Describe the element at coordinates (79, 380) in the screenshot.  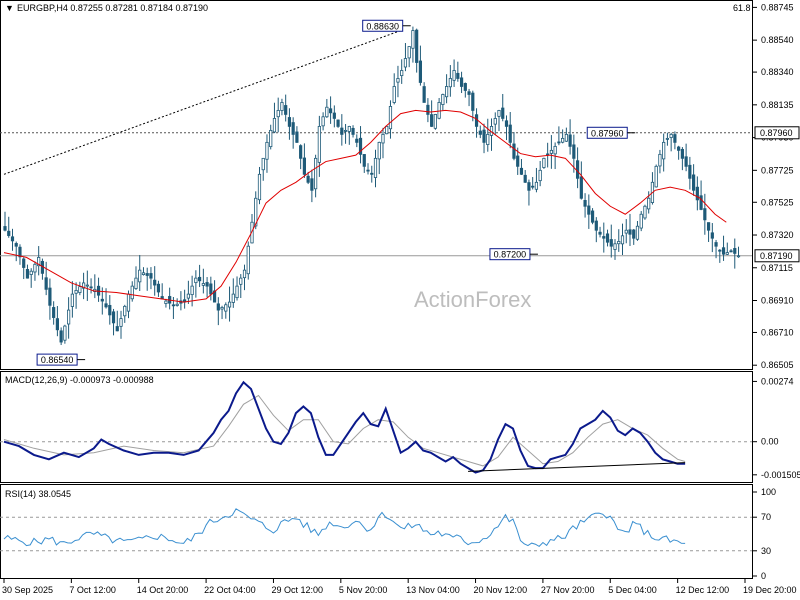
I see `macd-label: MACD(12,26,9) -0.000973 -0.000988` at that location.